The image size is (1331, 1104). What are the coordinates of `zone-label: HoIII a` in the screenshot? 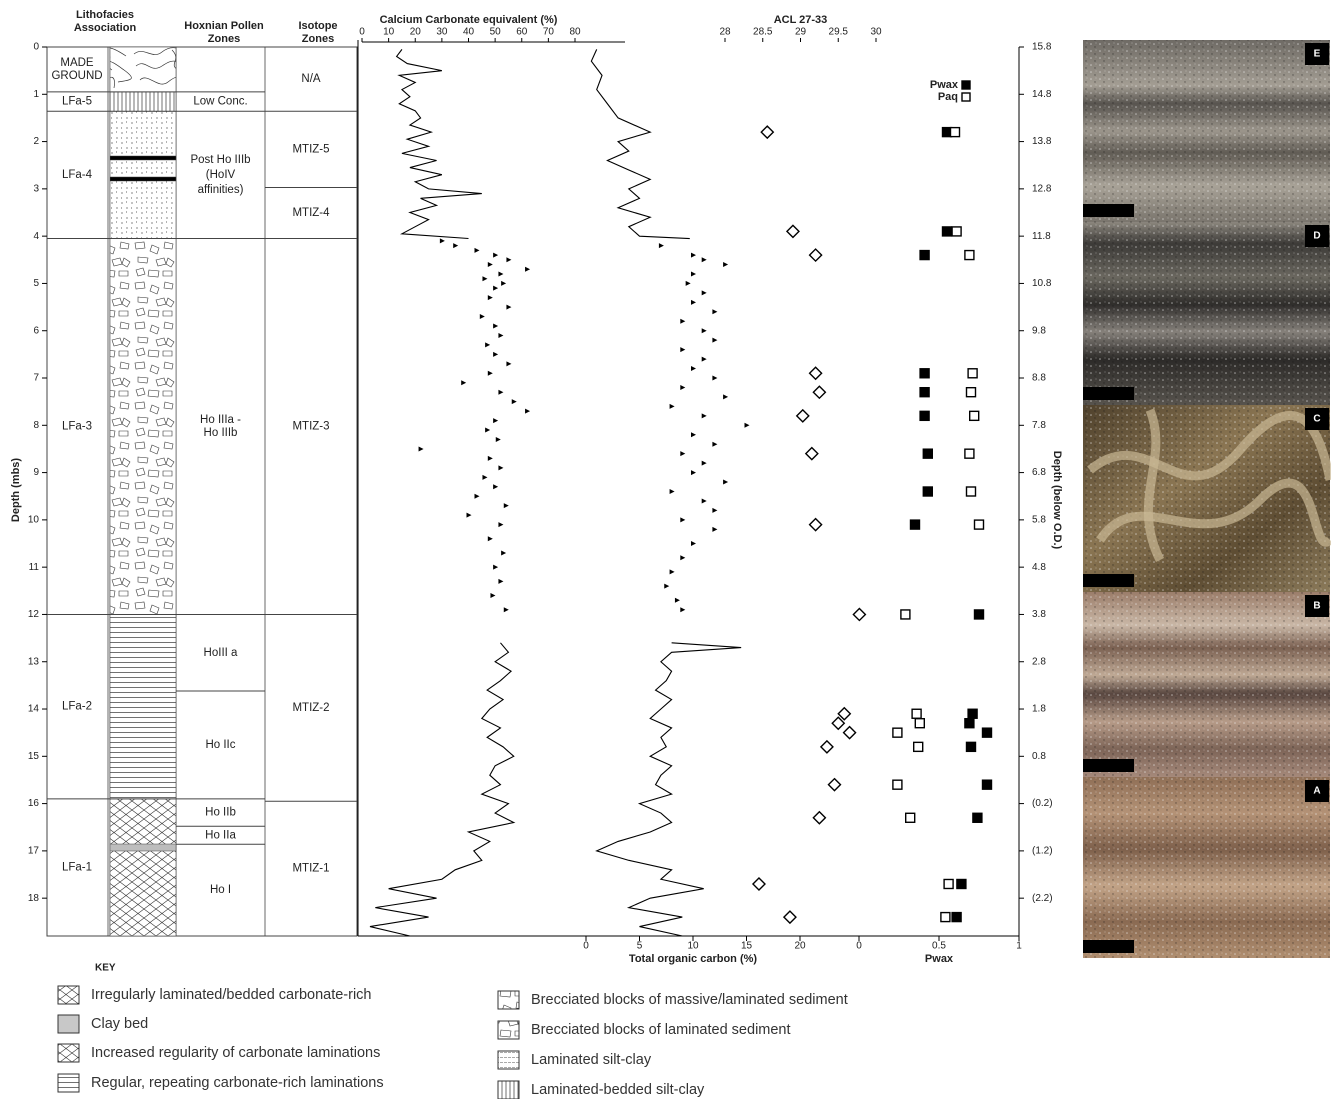 It's located at (221, 653).